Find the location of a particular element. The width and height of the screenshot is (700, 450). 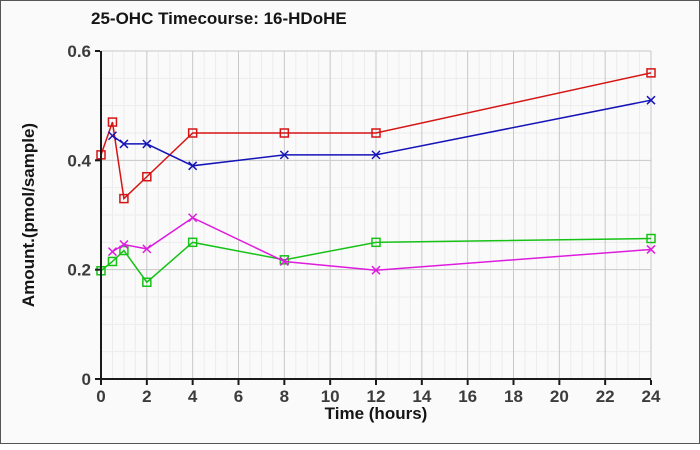

y-axis-title: Amount.(pmol/sample) is located at coordinates (28, 215).